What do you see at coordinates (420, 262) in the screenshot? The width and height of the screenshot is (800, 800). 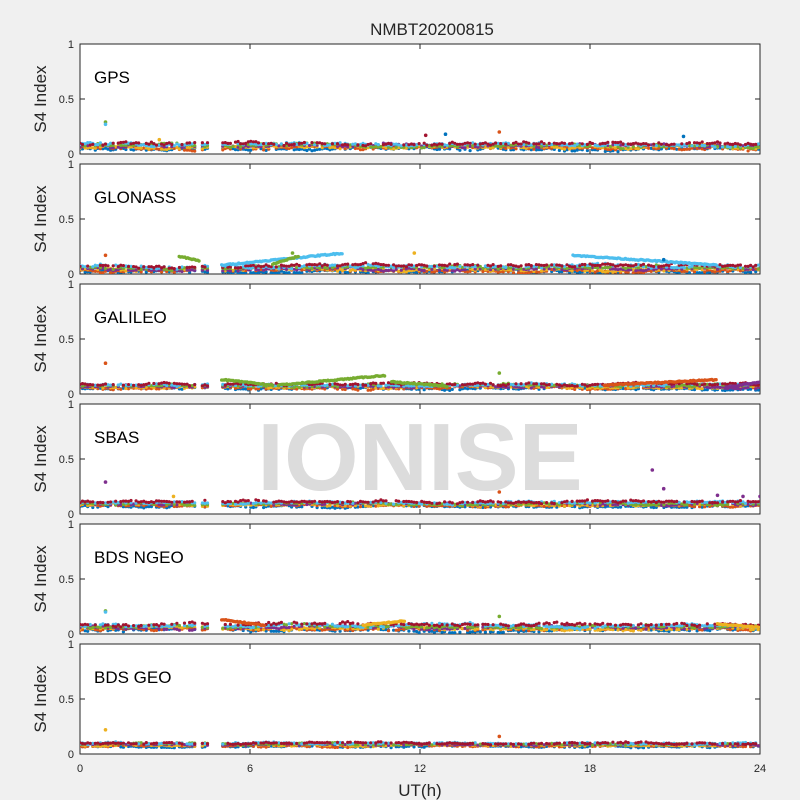 I see `data-points` at bounding box center [420, 262].